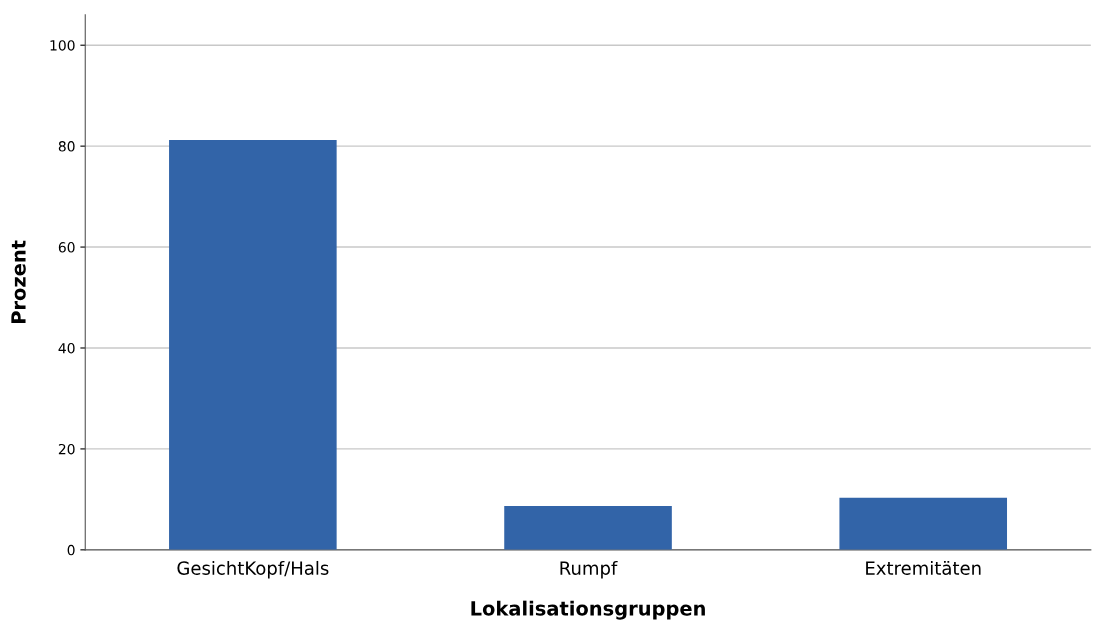 The width and height of the screenshot is (1093, 622). I want to click on x-tick-label: Extremitäten, so click(923, 567).